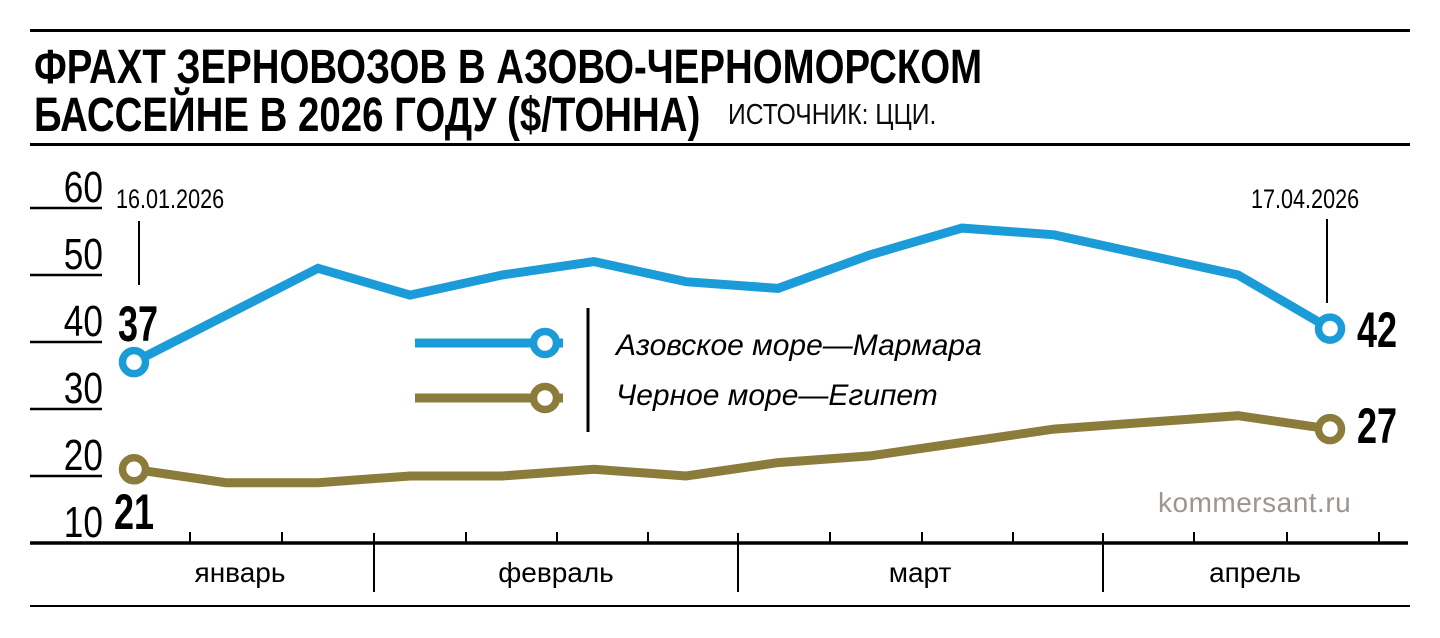 The width and height of the screenshot is (1440, 638). What do you see at coordinates (83, 388) in the screenshot?
I see `y-axis-tick-label: 30` at bounding box center [83, 388].